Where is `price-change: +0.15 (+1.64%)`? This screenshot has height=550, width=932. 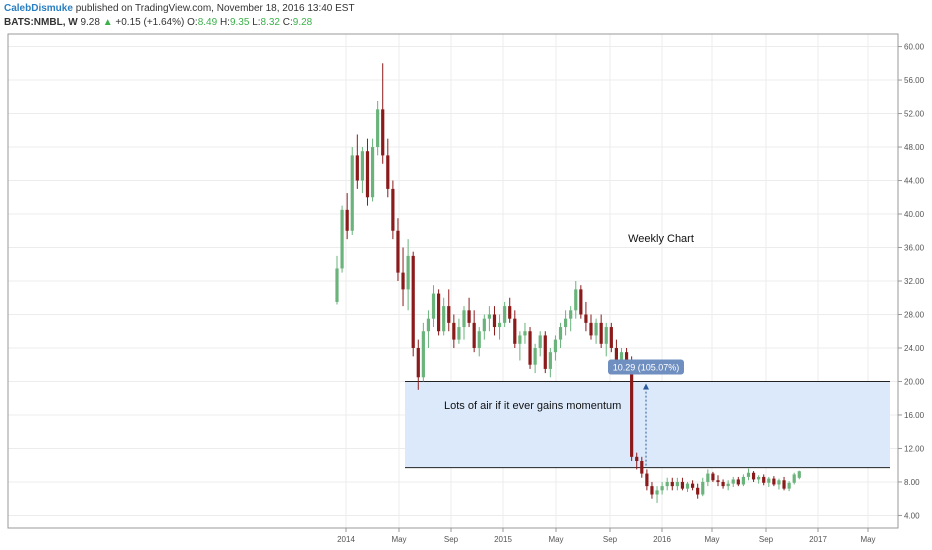
price-change: +0.15 (+1.64%) is located at coordinates (150, 22).